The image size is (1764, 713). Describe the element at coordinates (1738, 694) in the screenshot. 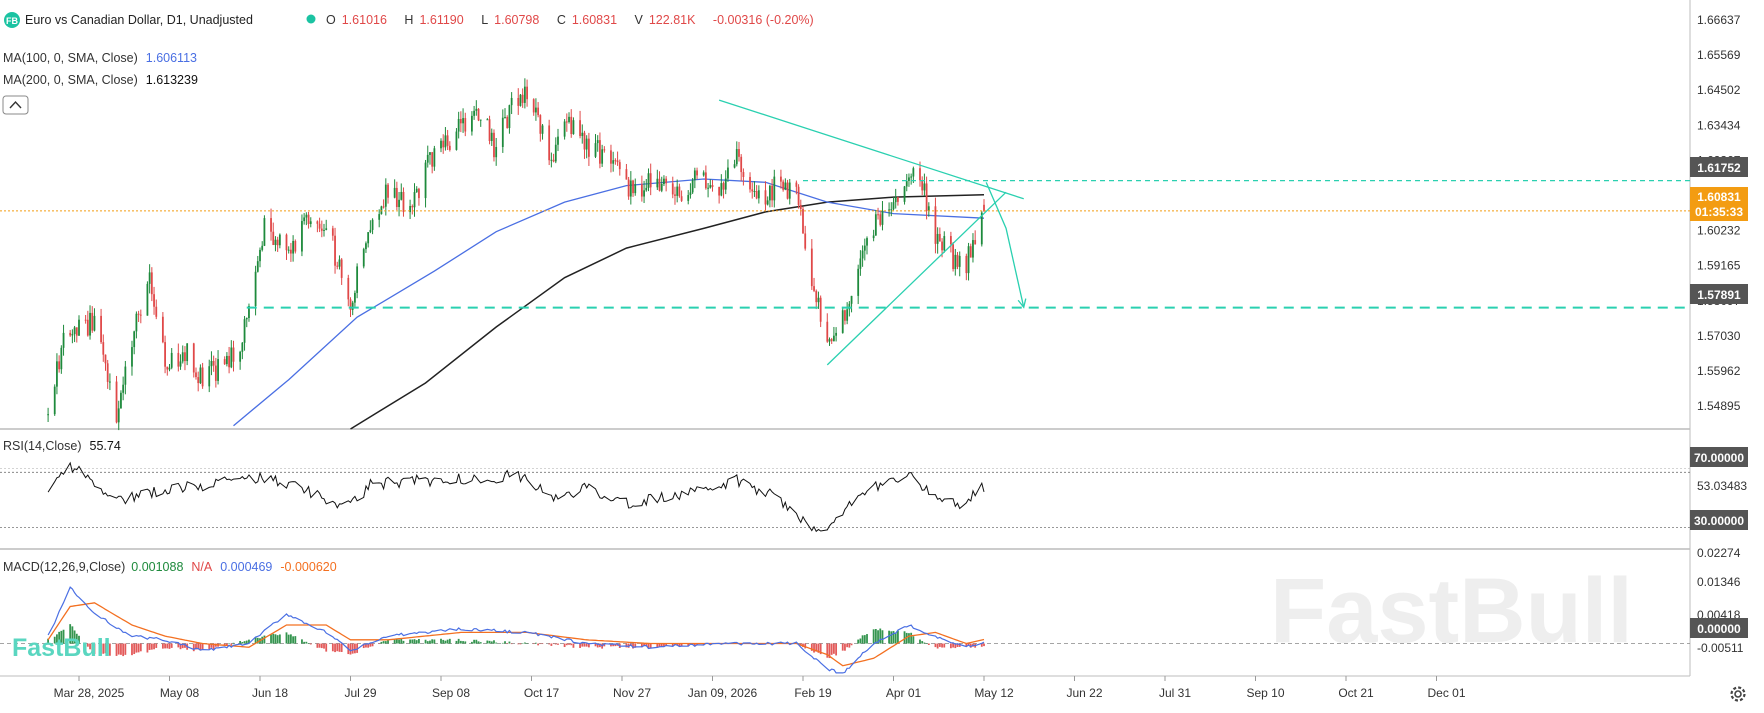

I see `gear-icon` at that location.